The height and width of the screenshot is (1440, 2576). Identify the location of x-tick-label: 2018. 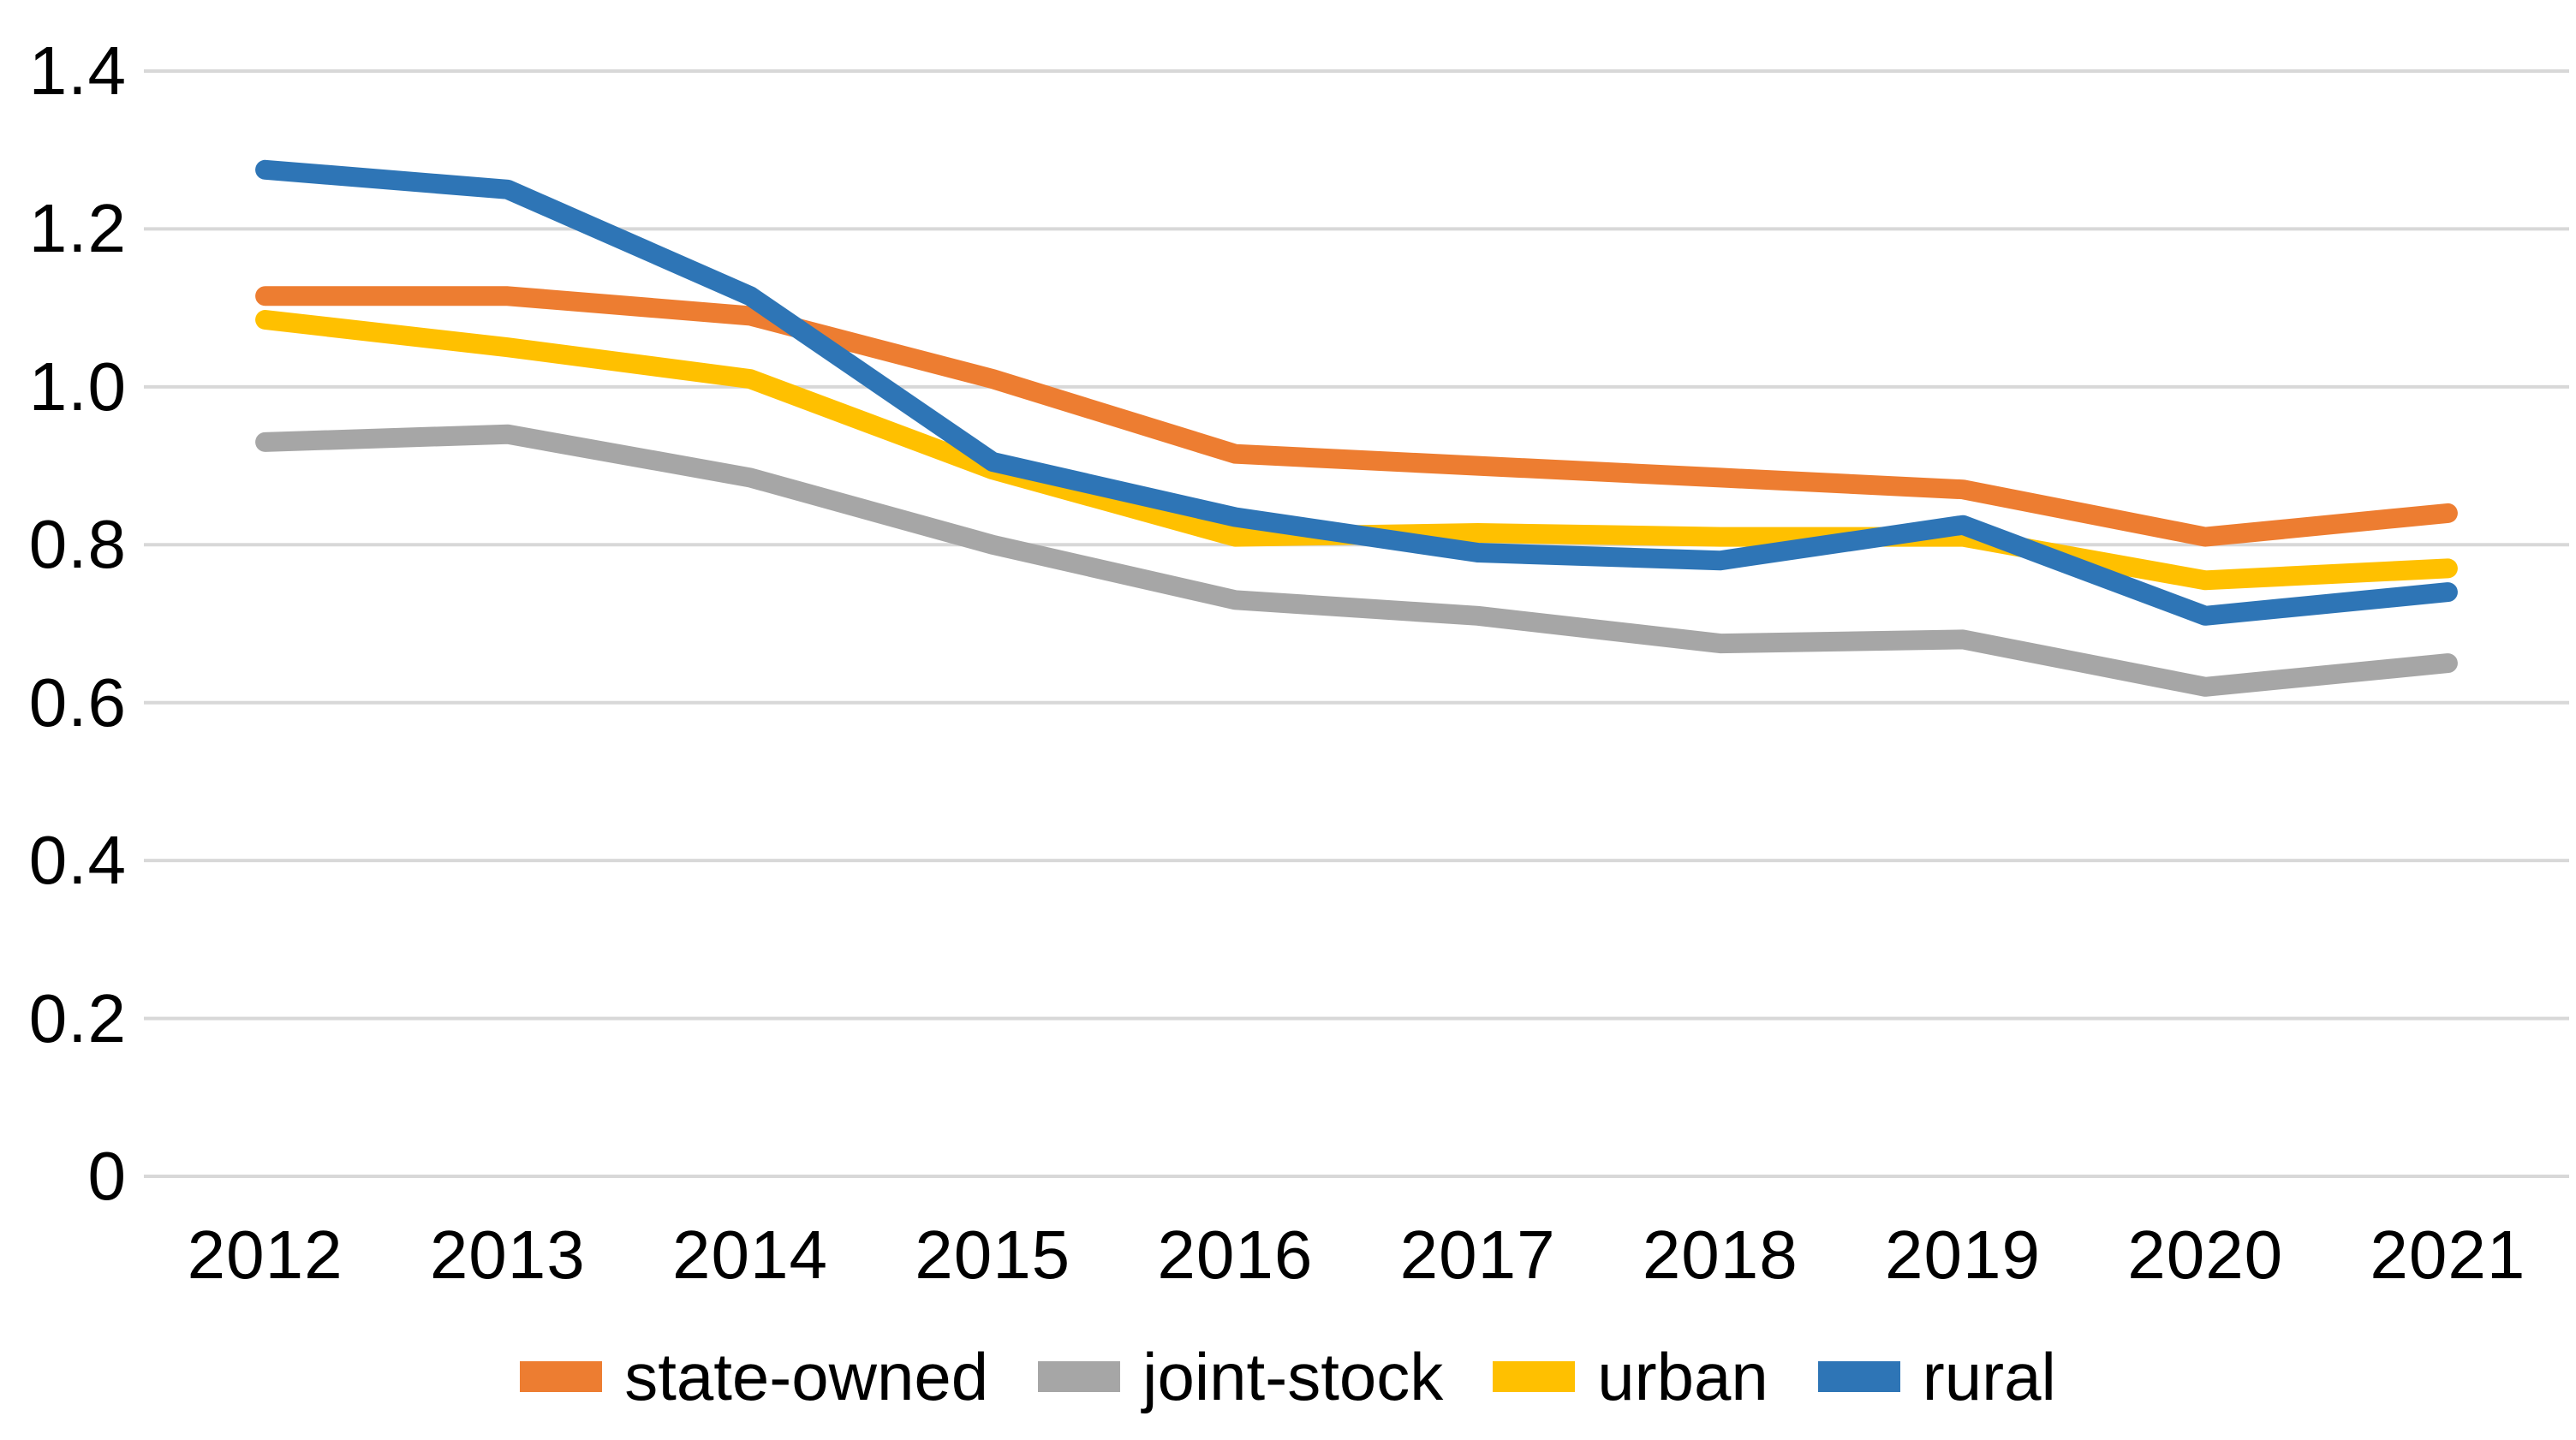
(1720, 1255).